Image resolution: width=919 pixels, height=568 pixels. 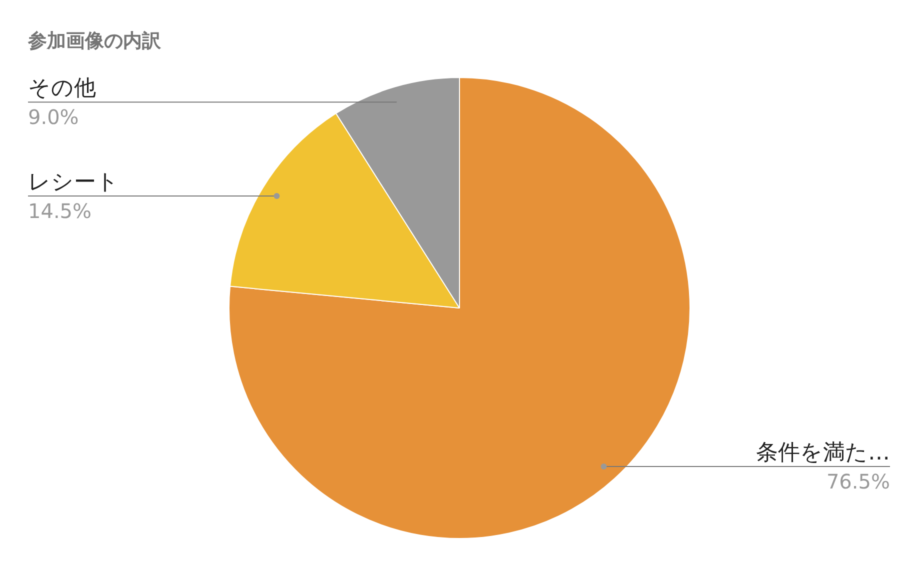 What do you see at coordinates (858, 482) in the screenshot?
I see `data-label: 76.5%` at bounding box center [858, 482].